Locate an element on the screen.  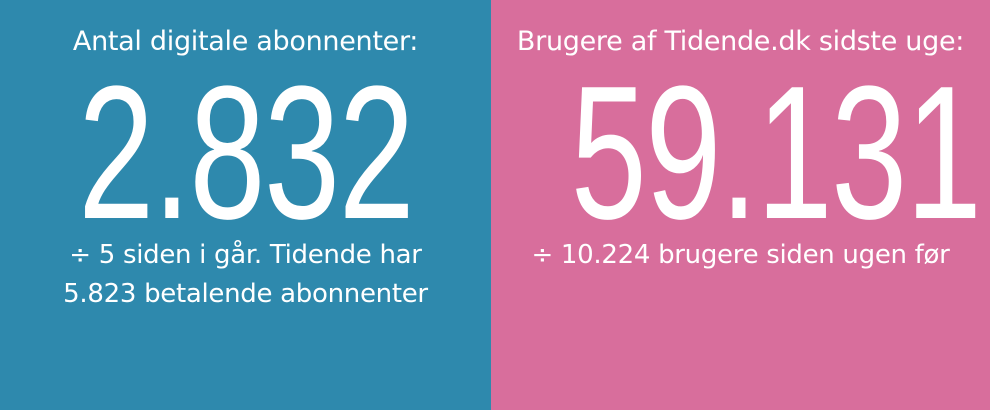
subscribers-change-line1: ÷ 5 siden i går. Tidende har is located at coordinates (245, 255).